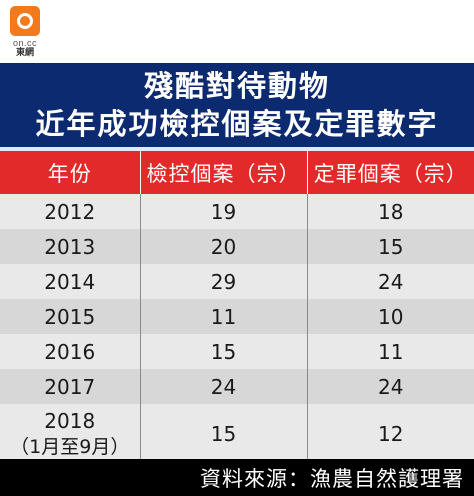 Image resolution: width=474 pixels, height=496 pixels. Describe the element at coordinates (390, 246) in the screenshot. I see `convicted-cell: 15` at that location.